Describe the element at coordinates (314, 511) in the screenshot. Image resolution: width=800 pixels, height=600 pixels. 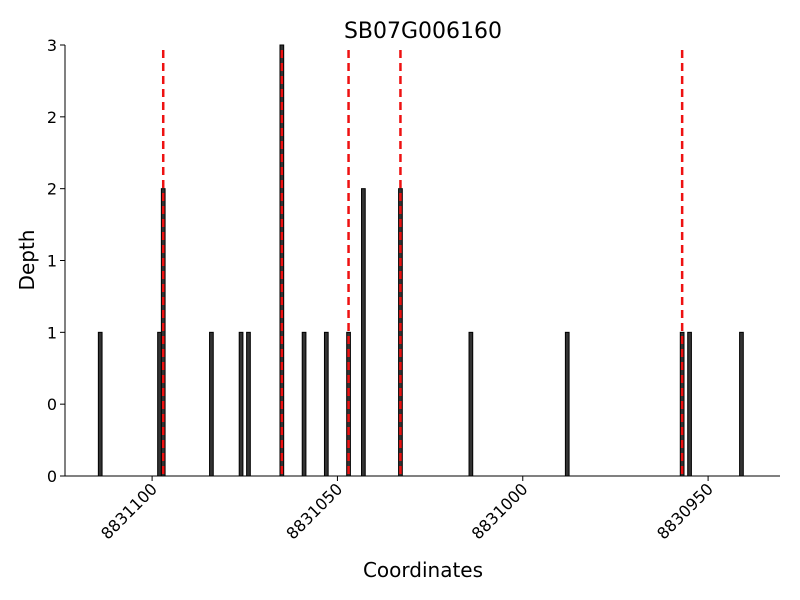
I see `x-tick-label: 8831050` at that location.